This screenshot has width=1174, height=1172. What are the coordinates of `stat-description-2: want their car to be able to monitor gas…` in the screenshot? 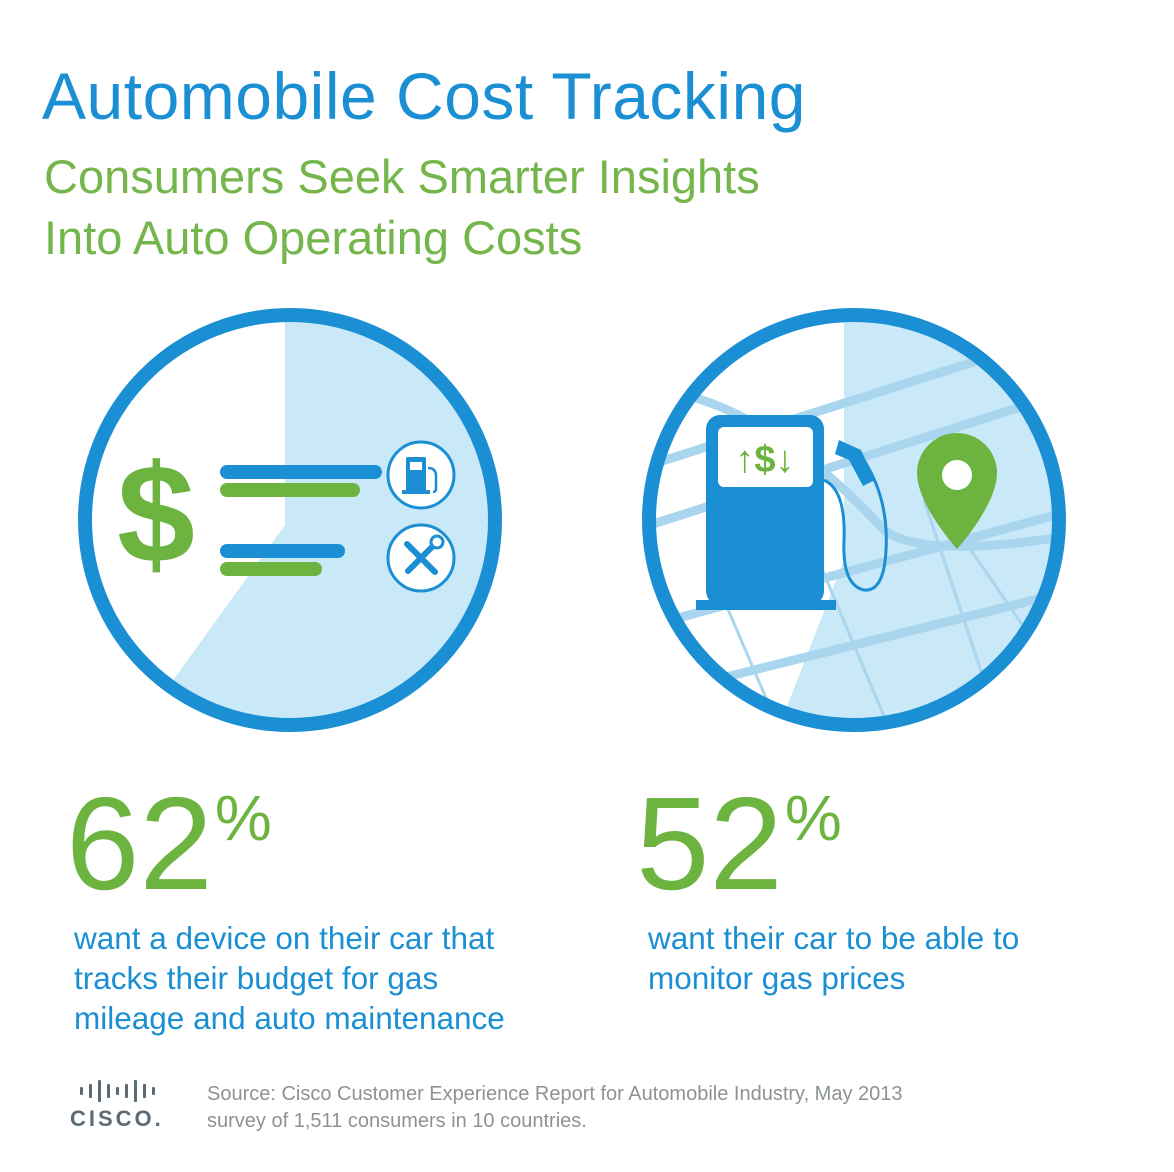 It's located at (833, 958).